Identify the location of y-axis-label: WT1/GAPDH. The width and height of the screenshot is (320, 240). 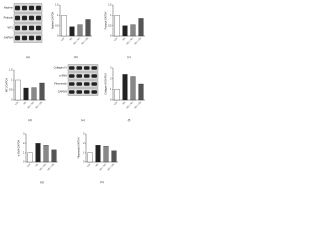
(7, 85).